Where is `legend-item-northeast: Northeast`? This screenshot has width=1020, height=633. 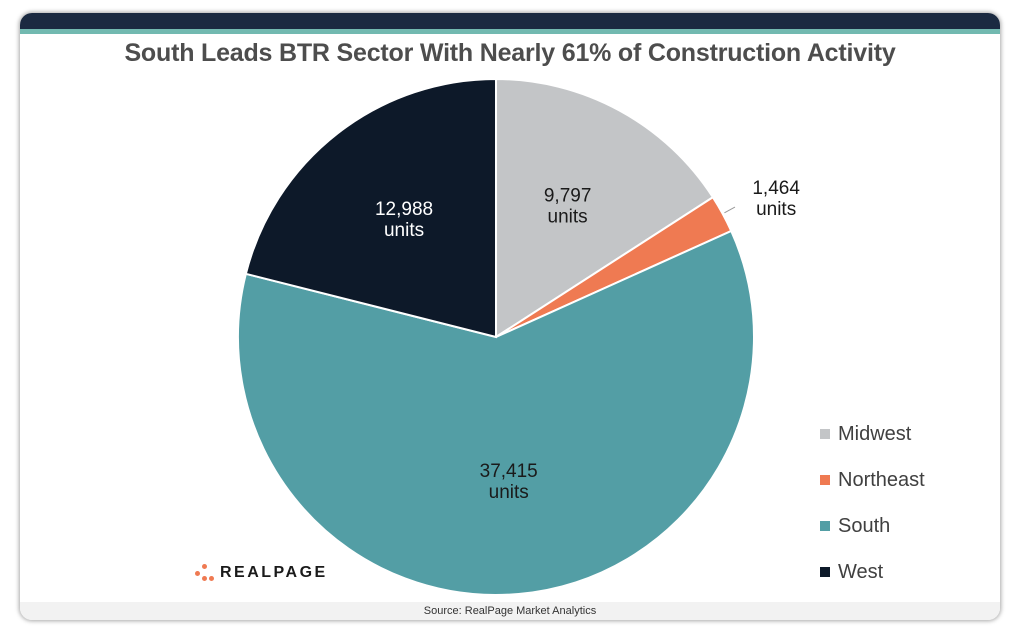
legend-item-northeast: Northeast is located at coordinates (872, 480).